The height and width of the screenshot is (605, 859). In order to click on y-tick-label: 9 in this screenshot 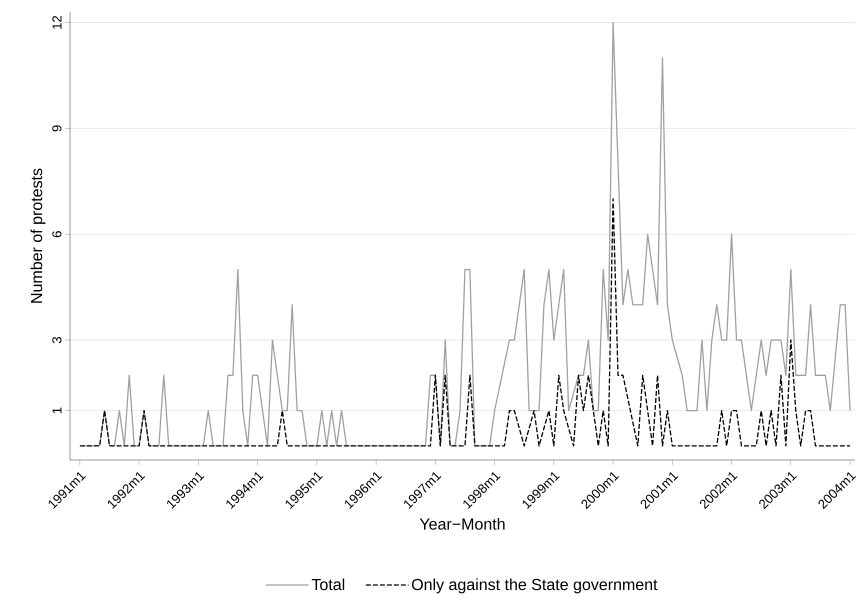, I will do `click(57, 128)`.